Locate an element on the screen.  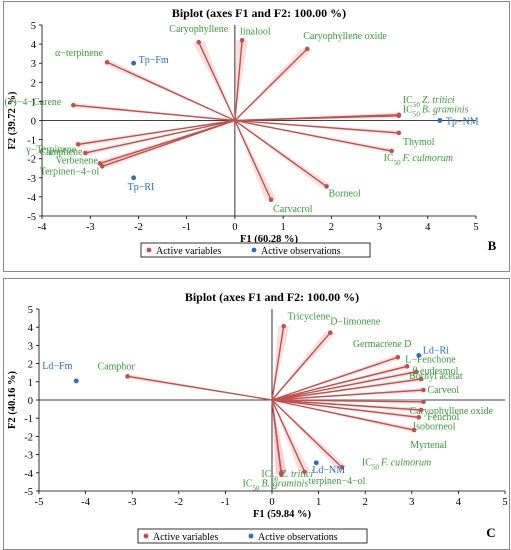
observation-label-ld-nm: Ld−NM is located at coordinates (328, 470).